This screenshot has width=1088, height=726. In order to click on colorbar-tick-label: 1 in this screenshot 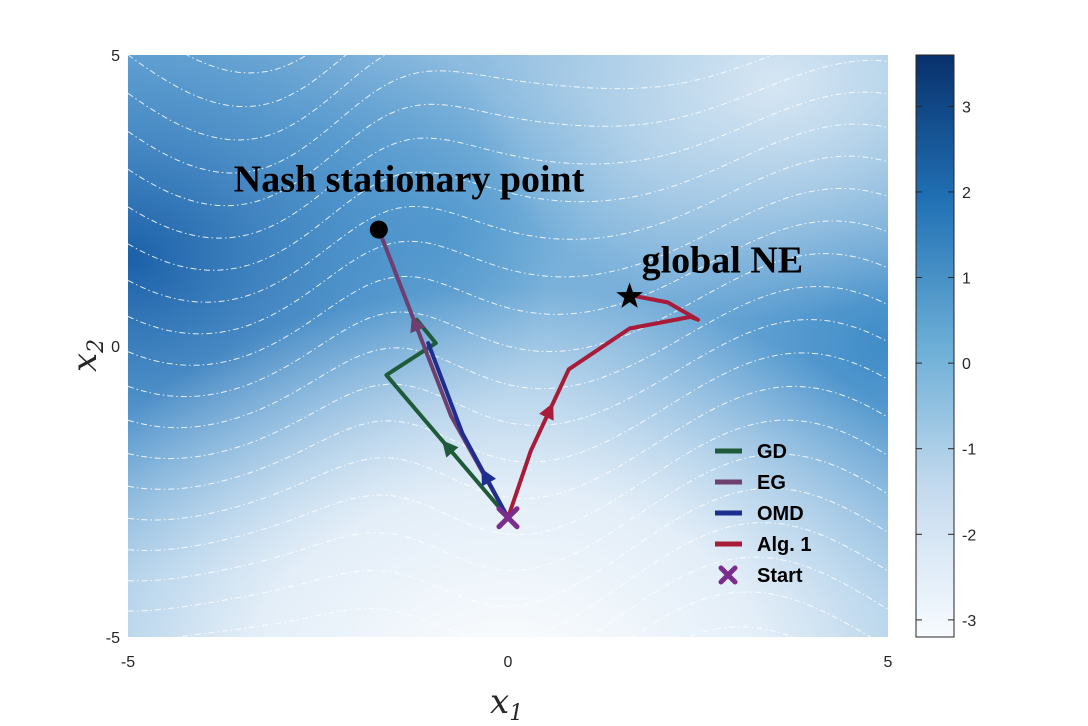, I will do `click(966, 279)`.